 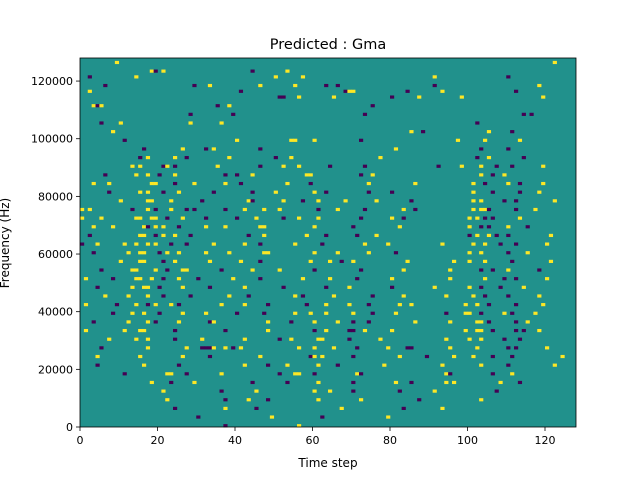 I want to click on y-tick-label: 20000, so click(x=55, y=369).